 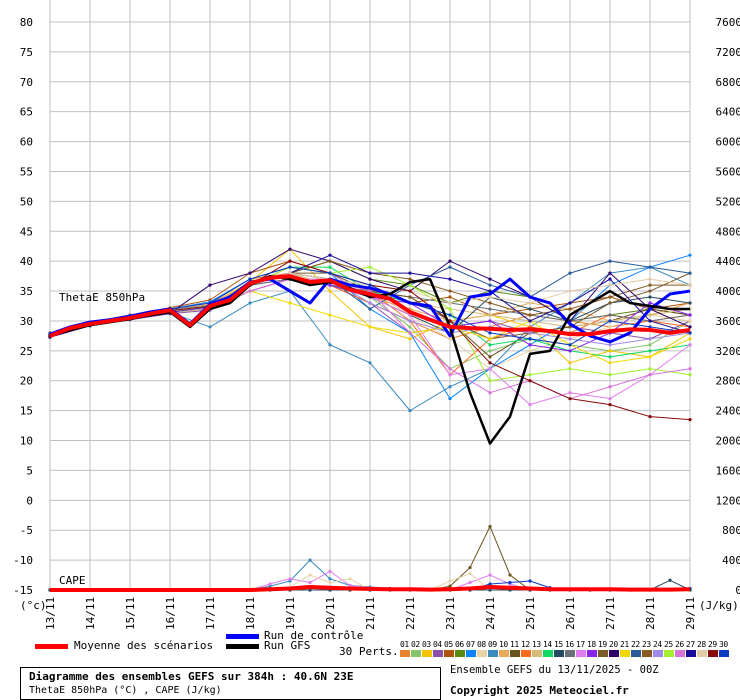 I want to click on y-tick-right: 5600, so click(x=728, y=171).